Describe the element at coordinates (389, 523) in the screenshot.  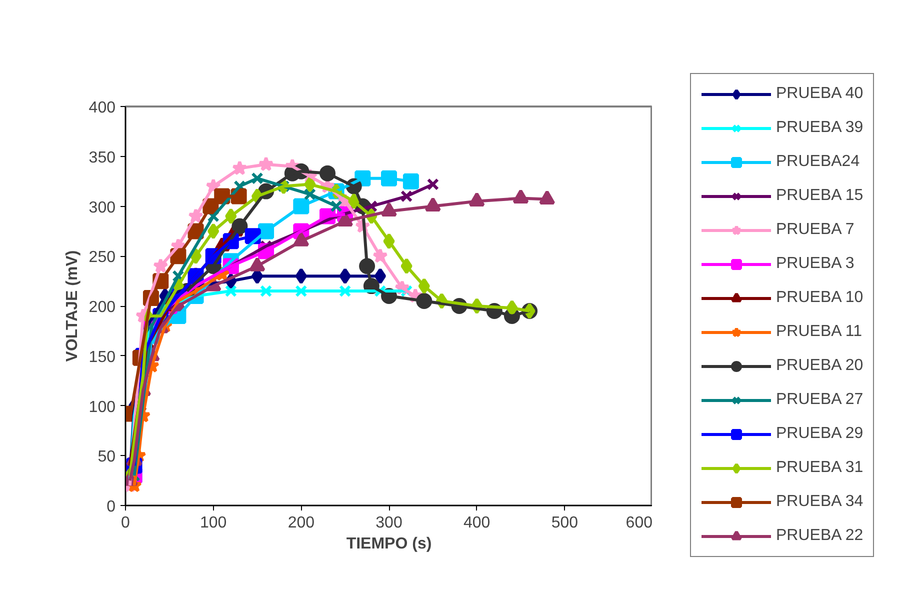
I see `x-tick-label: 300` at that location.